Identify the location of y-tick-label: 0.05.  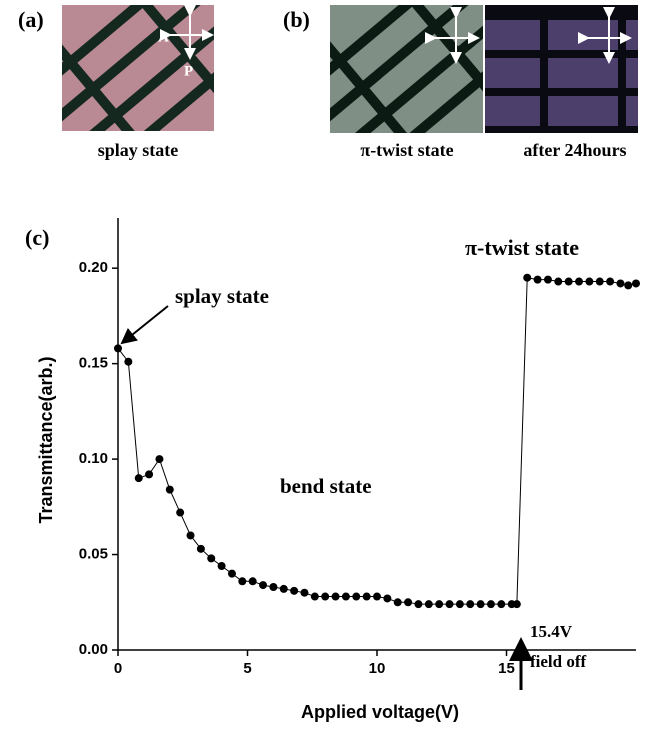
(93, 554).